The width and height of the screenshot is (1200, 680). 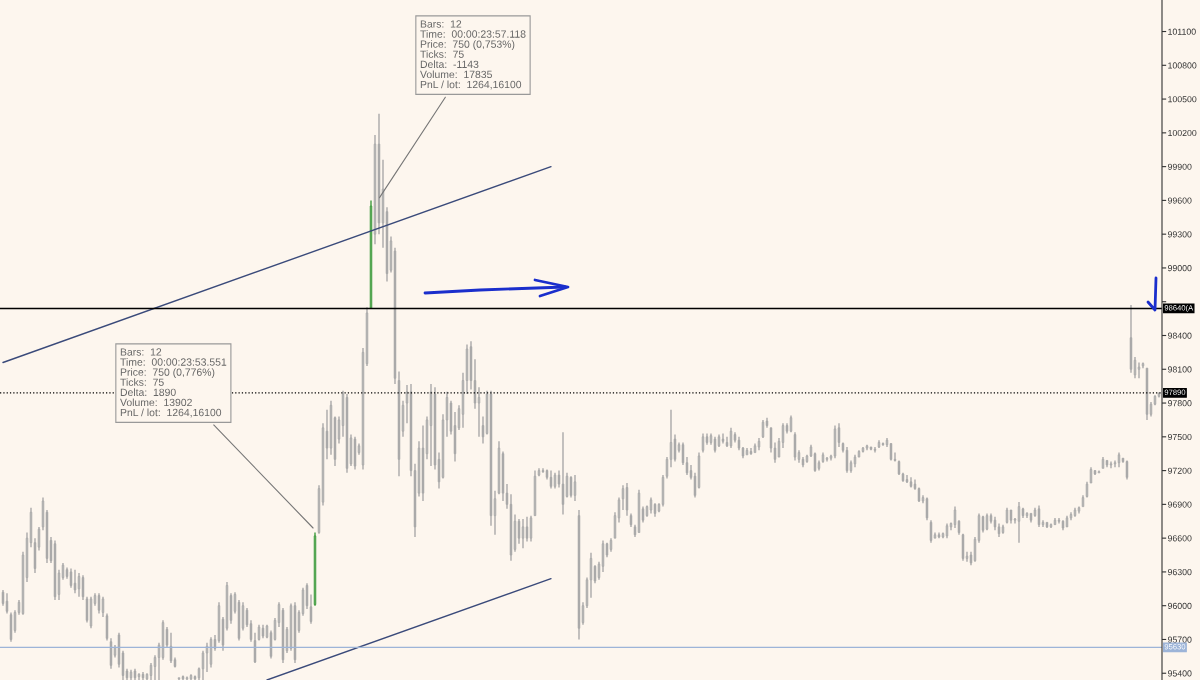 What do you see at coordinates (1179, 673) in the screenshot?
I see `y-tick-label: 95400` at bounding box center [1179, 673].